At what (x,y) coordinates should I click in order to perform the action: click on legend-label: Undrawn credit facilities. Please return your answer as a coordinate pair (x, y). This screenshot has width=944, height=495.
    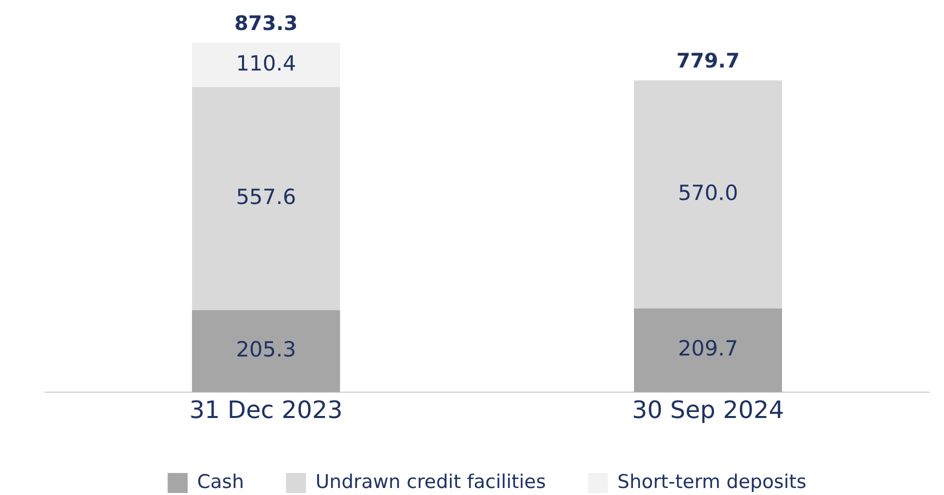
    Looking at the image, I should click on (431, 481).